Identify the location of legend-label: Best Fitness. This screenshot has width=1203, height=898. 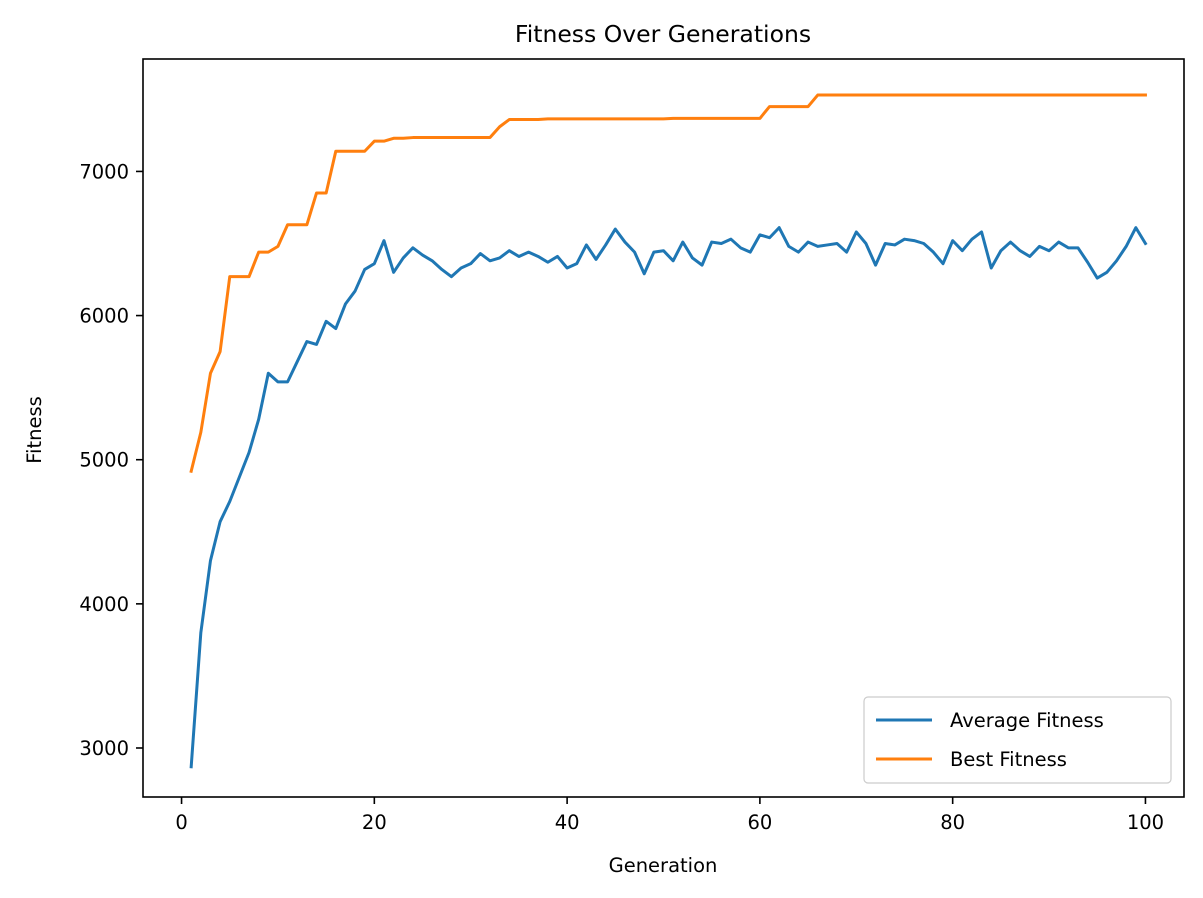
(1008, 759).